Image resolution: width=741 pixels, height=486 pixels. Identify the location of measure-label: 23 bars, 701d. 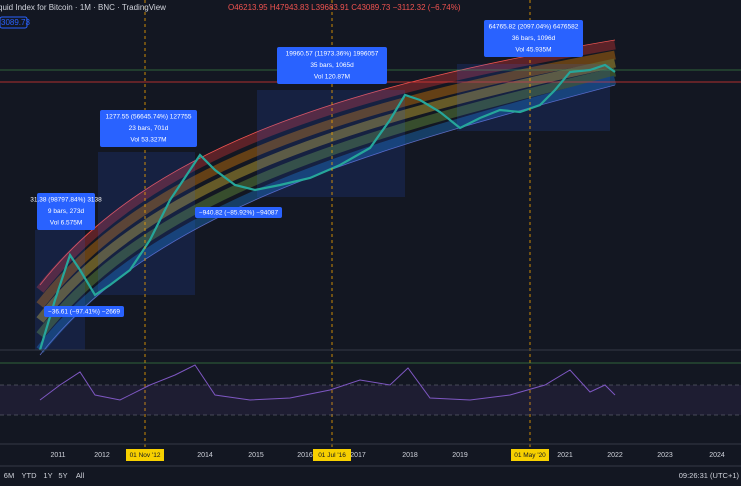
(149, 128).